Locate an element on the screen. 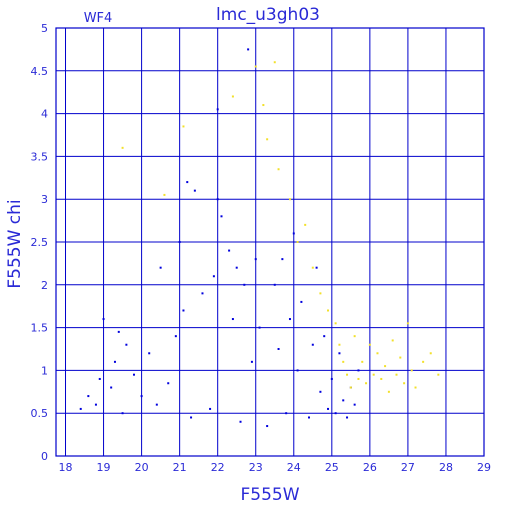 This screenshot has width=512, height=512. x-tick-label: 27 is located at coordinates (408, 467).